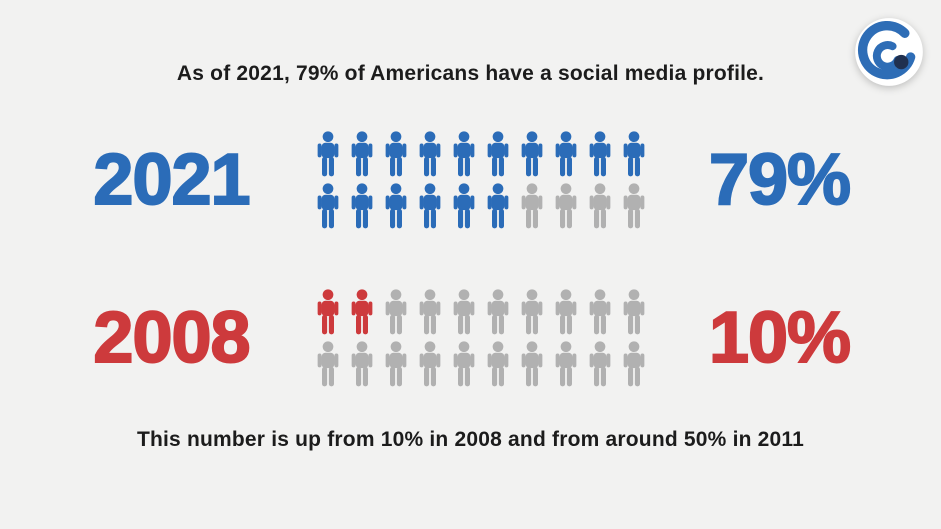 Image resolution: width=941 pixels, height=529 pixels. I want to click on percent-label-2008: 10%, so click(780, 338).